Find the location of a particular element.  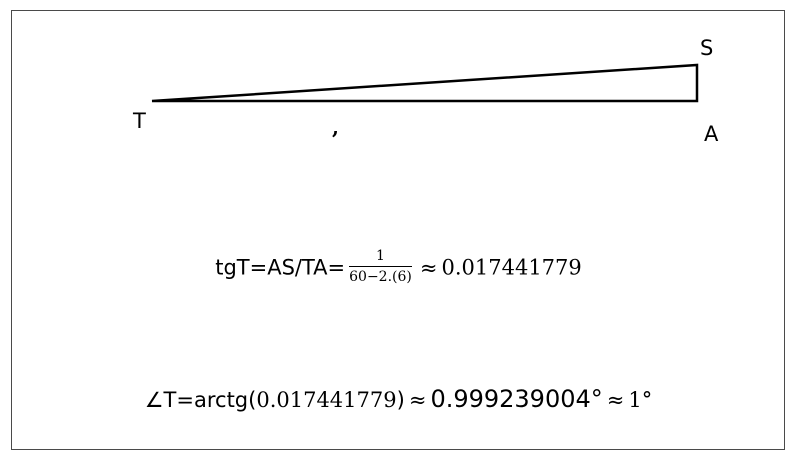

tangent-formula: tgT=AS/TA= 1 60−2.(6) ≈0.017441779 is located at coordinates (398, 267).